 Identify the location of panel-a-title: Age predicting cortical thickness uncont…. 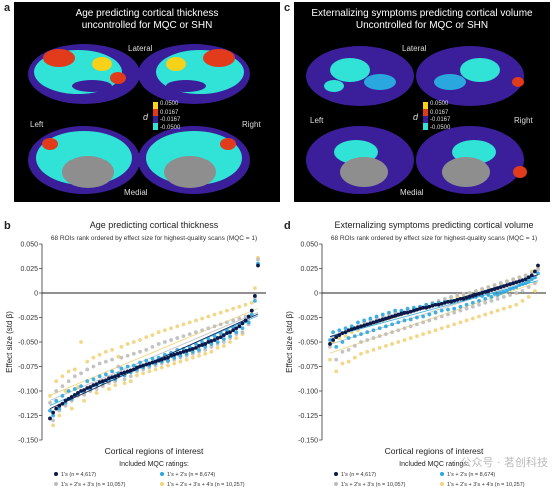
(147, 19).